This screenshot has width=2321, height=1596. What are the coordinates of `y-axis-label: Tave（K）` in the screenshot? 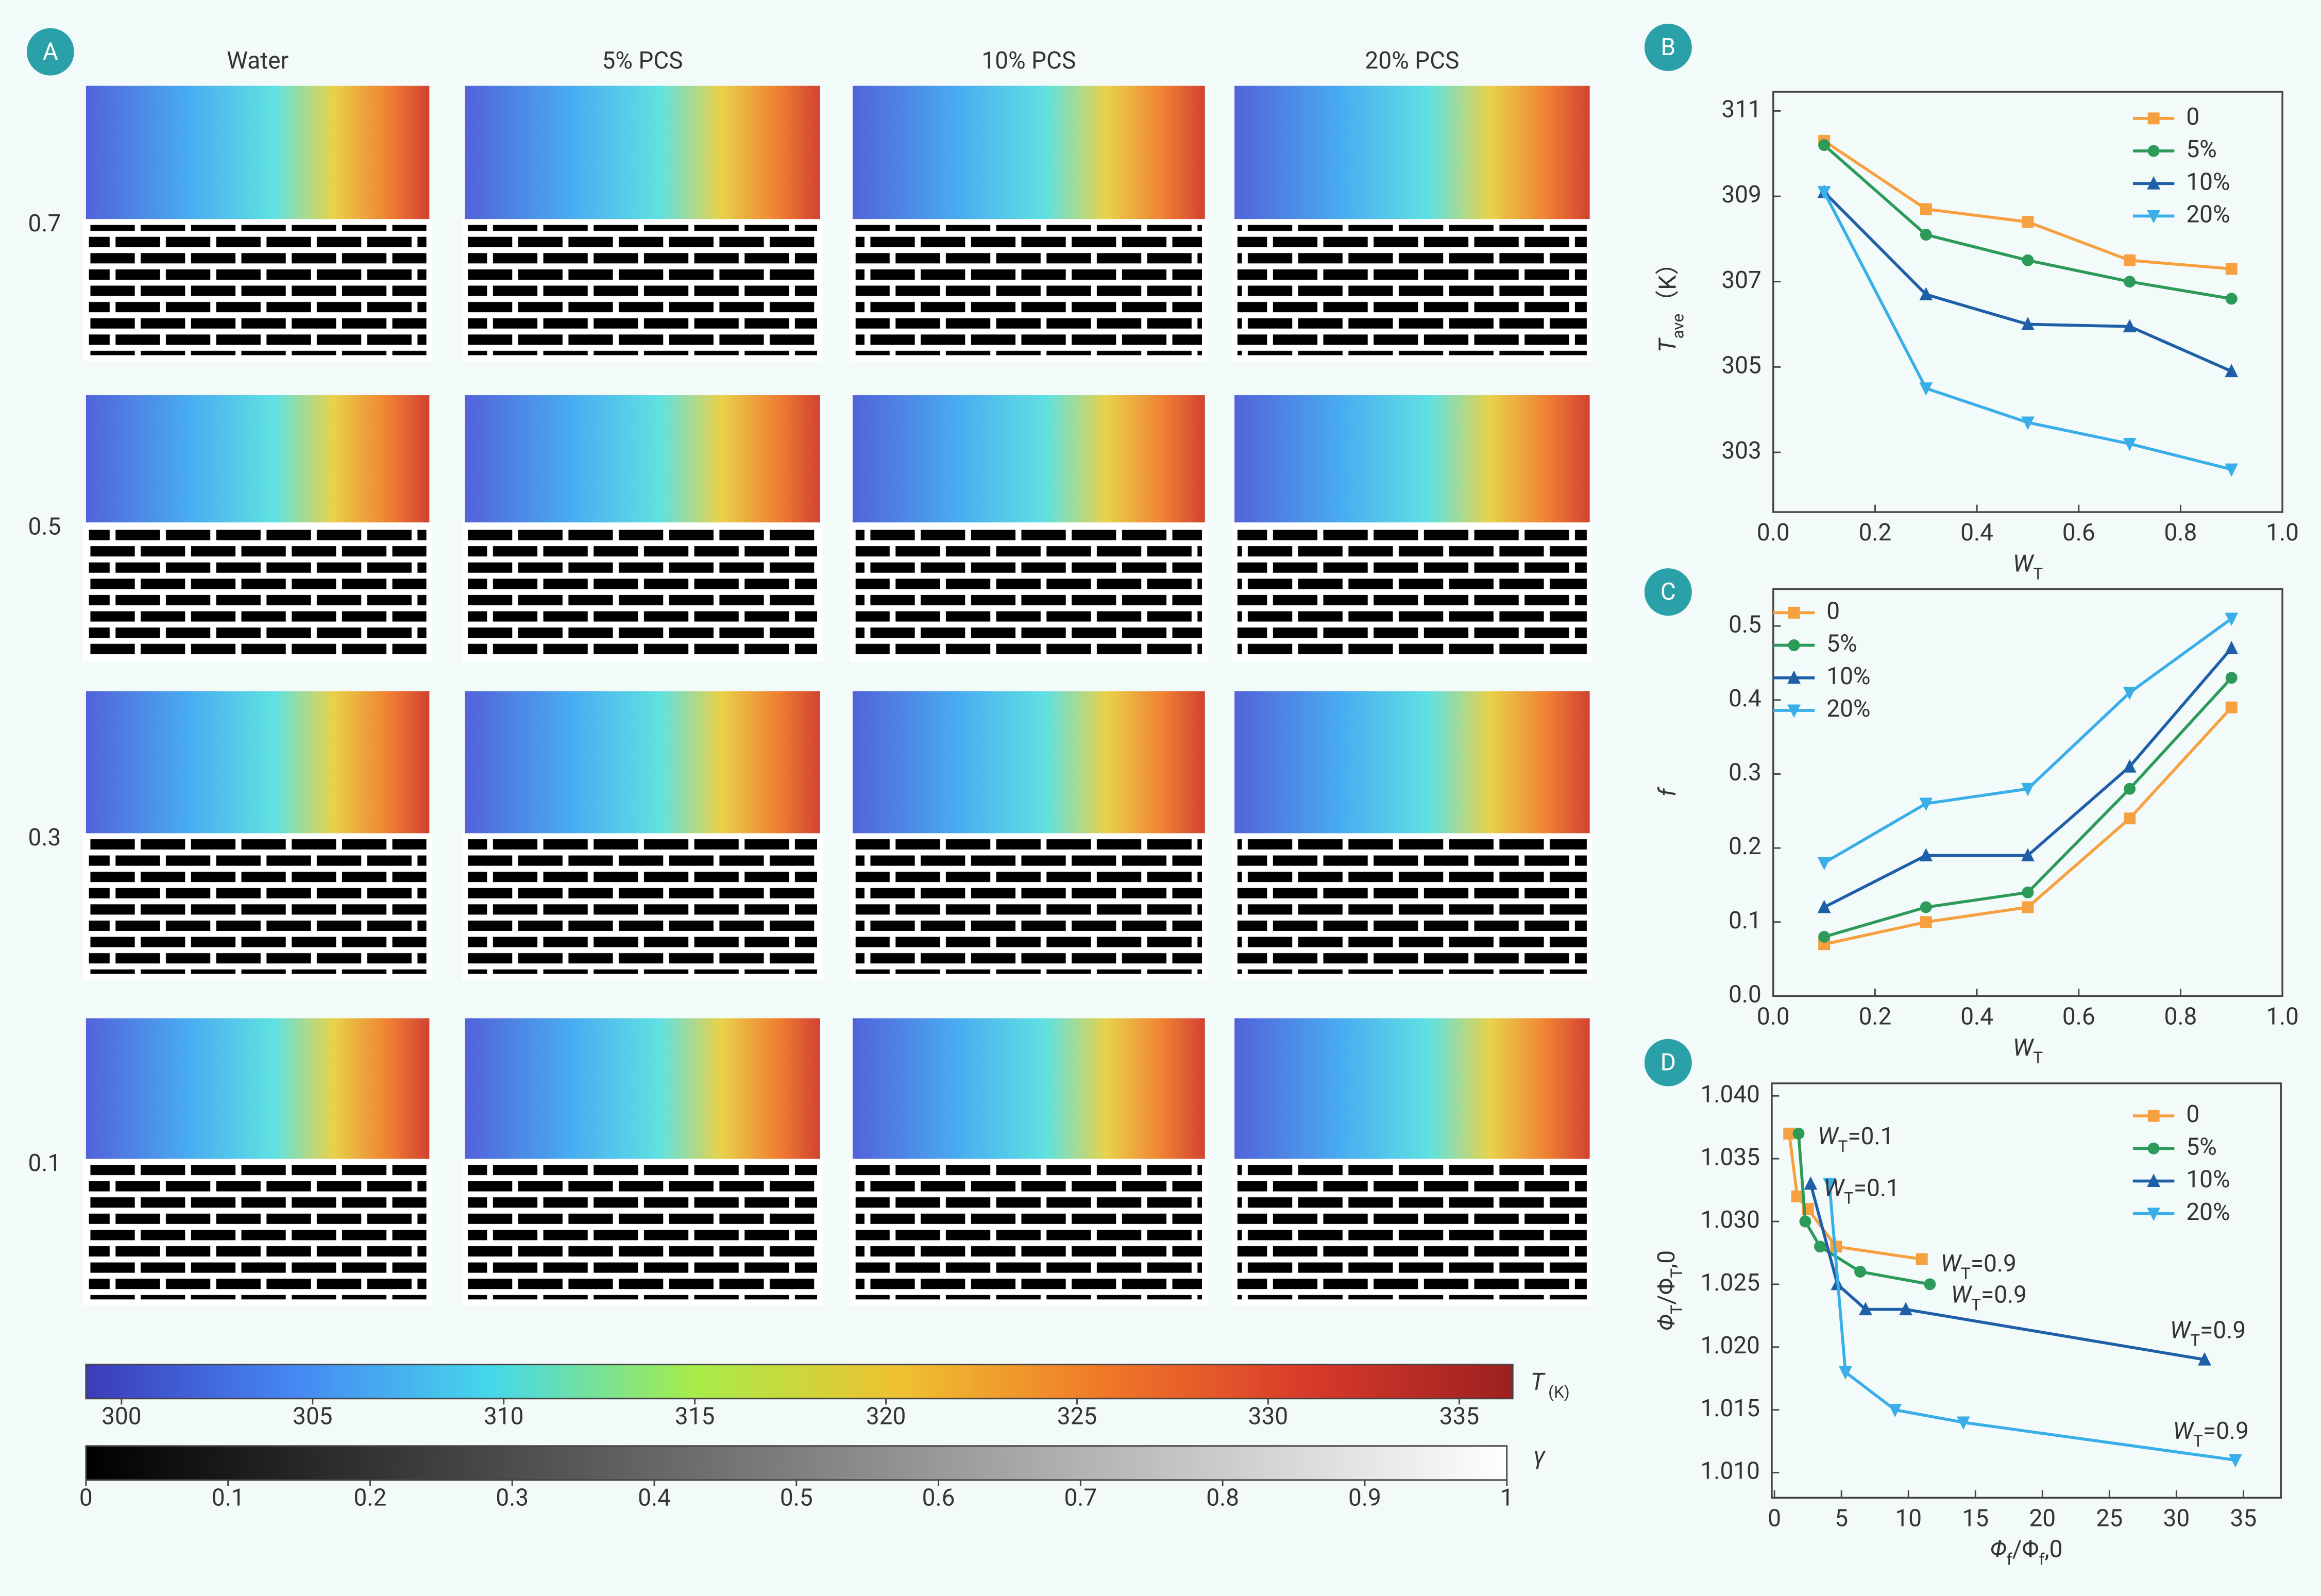 It's located at (1671, 301).